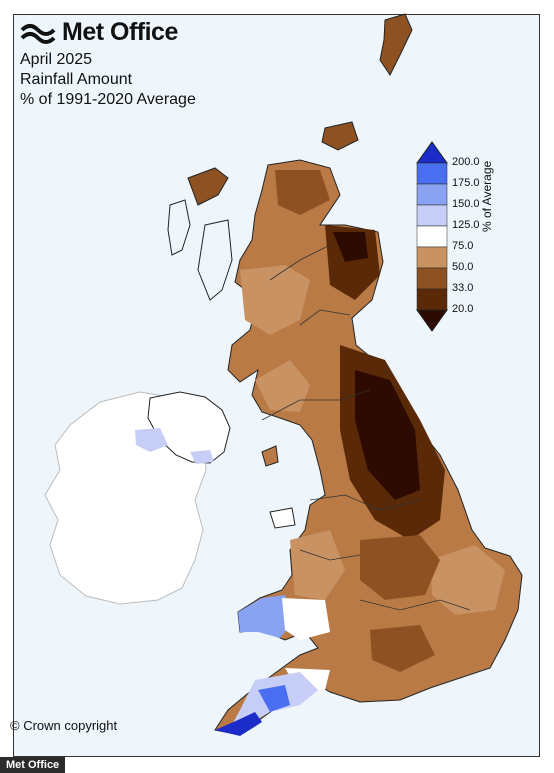 The width and height of the screenshot is (554, 773). I want to click on legend-tick-label: 75.0, so click(463, 246).